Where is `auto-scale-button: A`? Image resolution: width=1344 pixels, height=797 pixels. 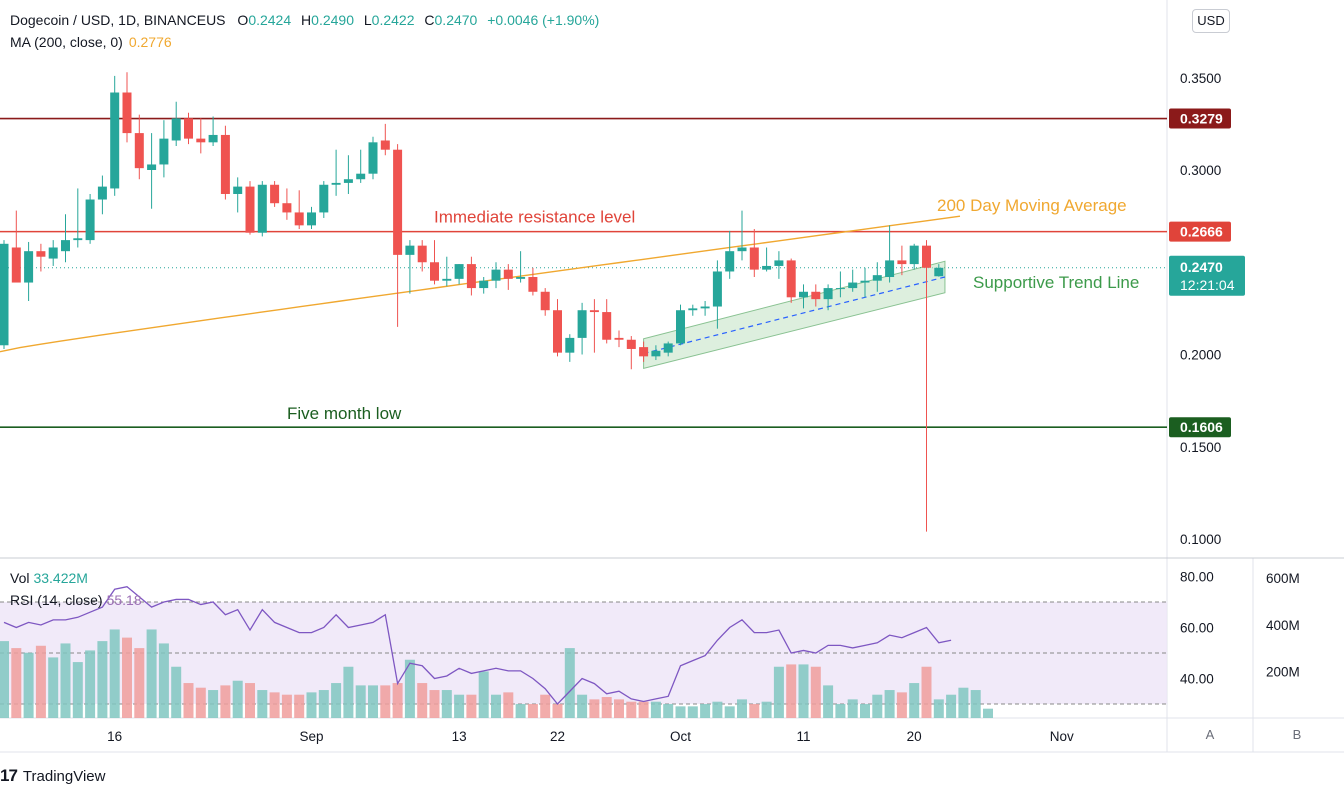 auto-scale-button: A is located at coordinates (1210, 734).